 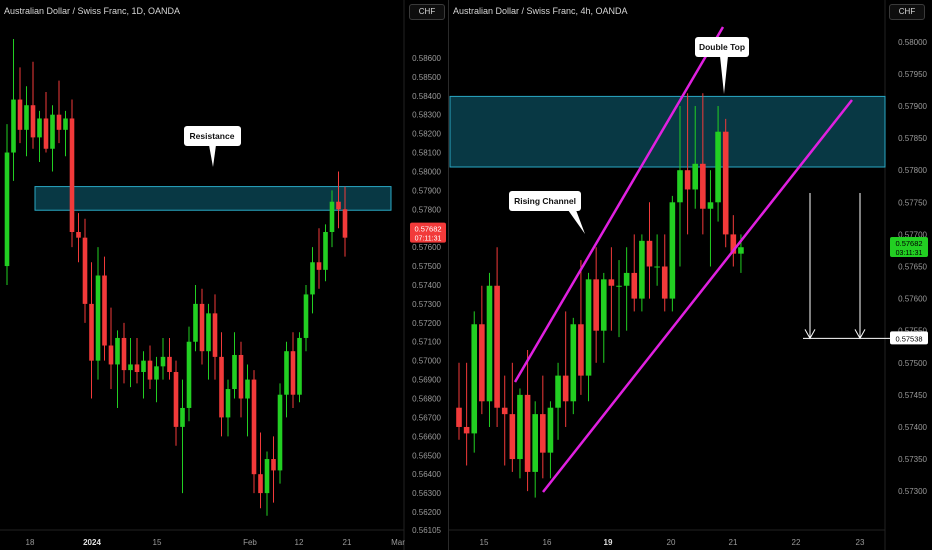 What do you see at coordinates (576, 222) in the screenshot?
I see `rising-channel-callout-pointer` at bounding box center [576, 222].